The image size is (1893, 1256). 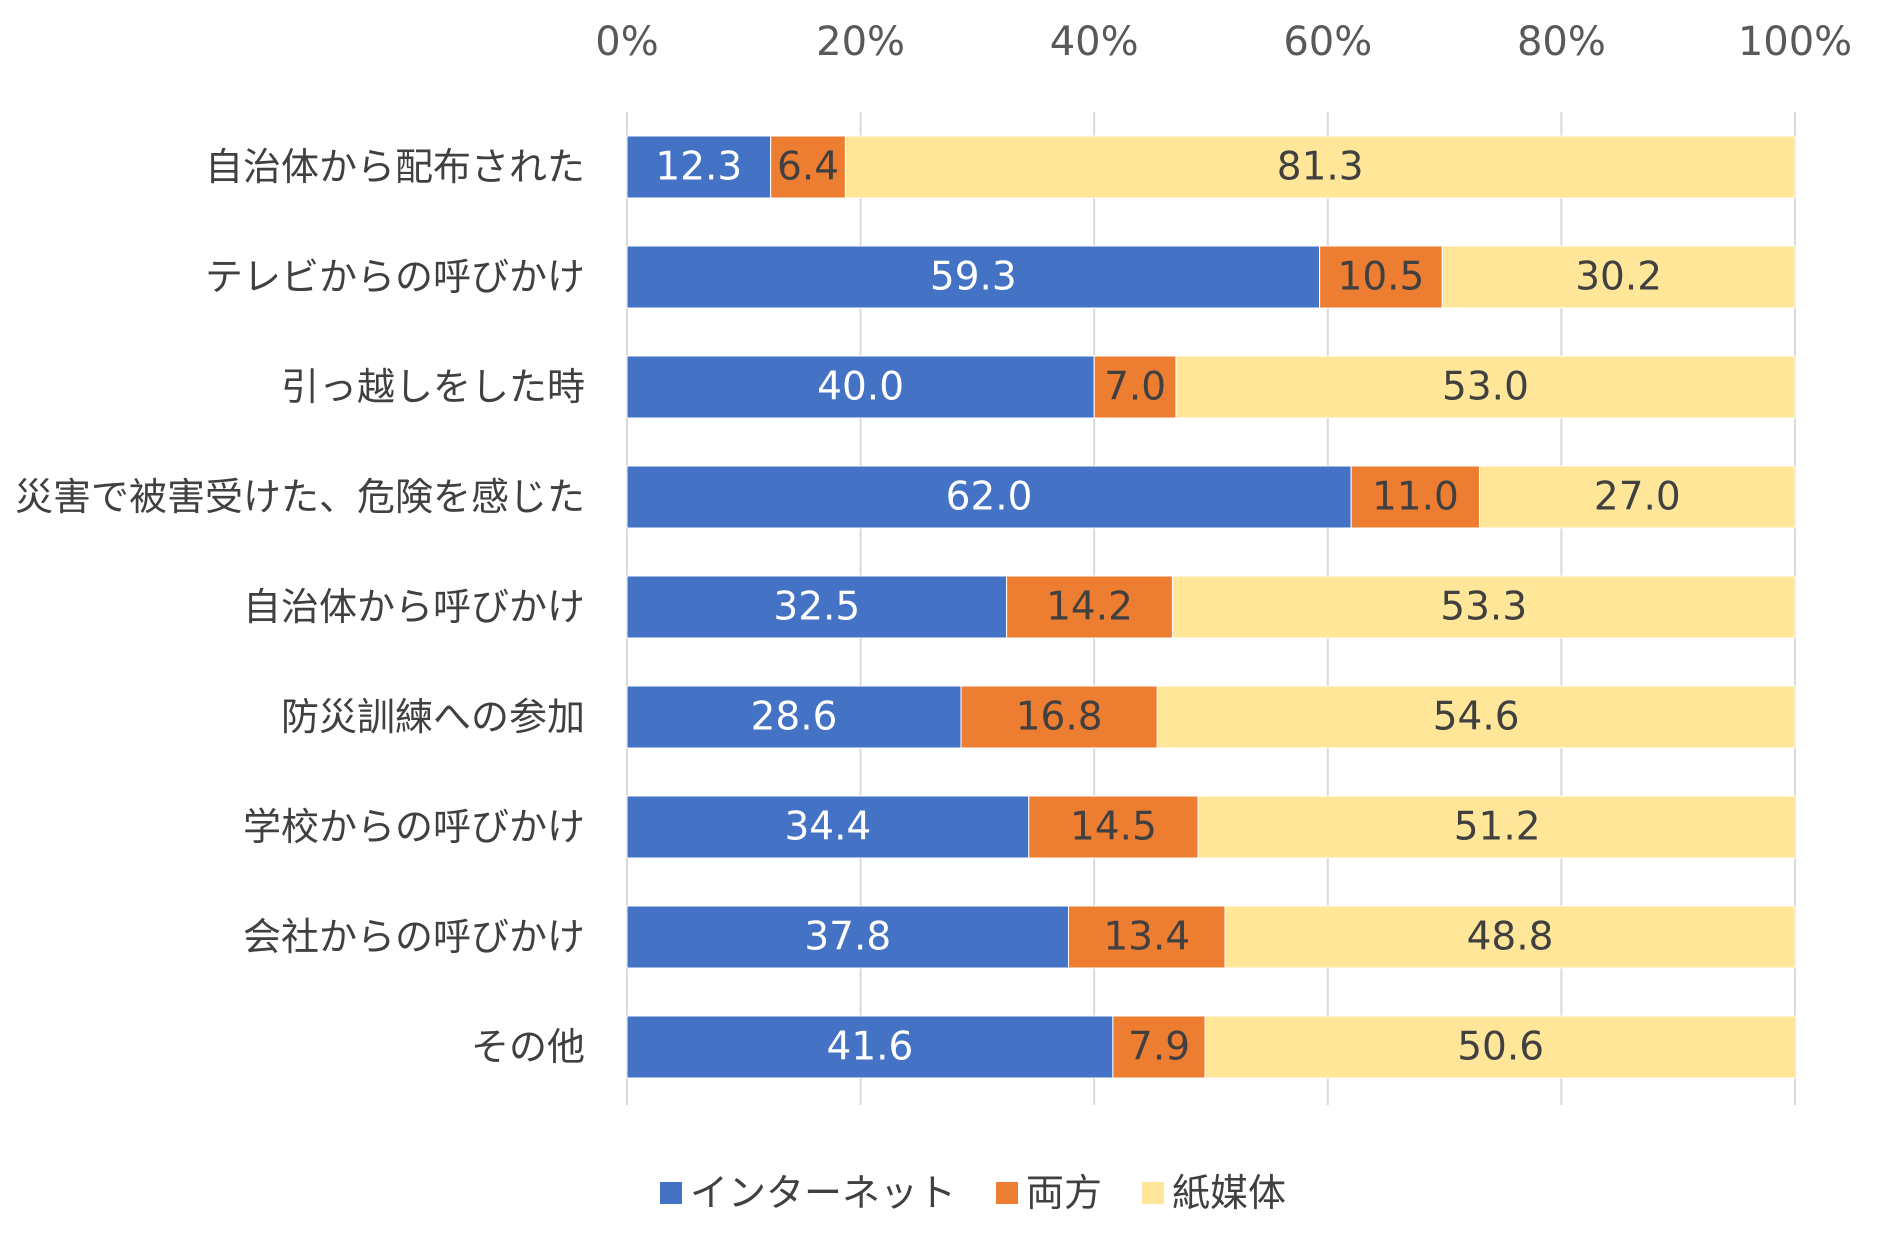 What do you see at coordinates (1094, 42) in the screenshot?
I see `x-tick-label: 40%` at bounding box center [1094, 42].